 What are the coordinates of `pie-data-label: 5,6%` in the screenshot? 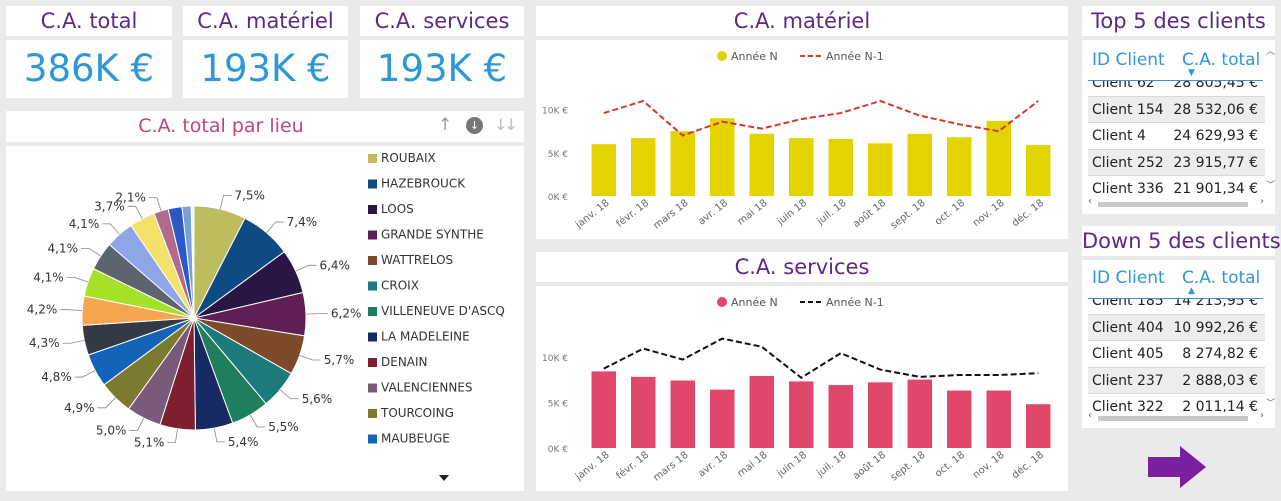 It's located at (317, 399).